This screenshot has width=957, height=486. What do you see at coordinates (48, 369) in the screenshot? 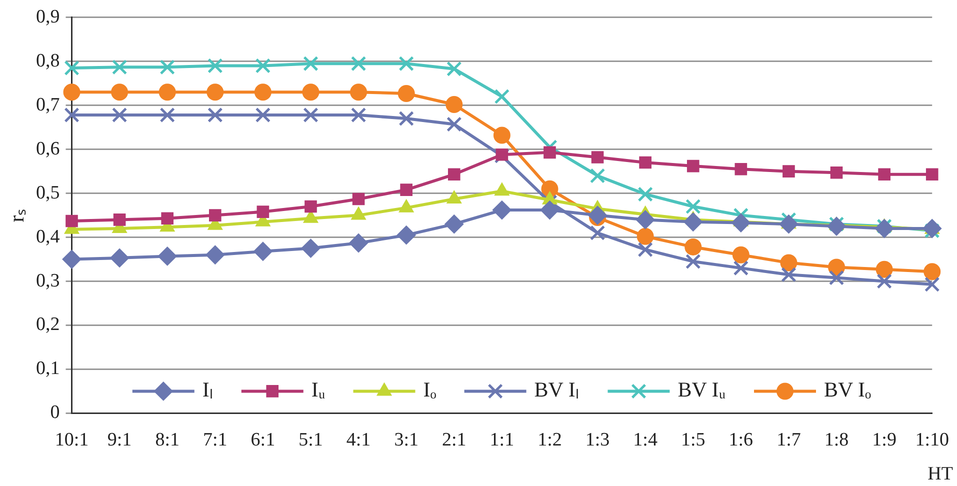
I see `y-tick-label: 0,1` at bounding box center [48, 369].